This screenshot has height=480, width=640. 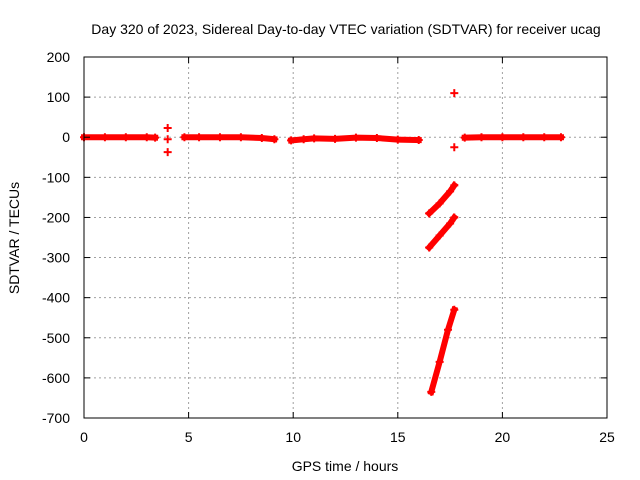 I want to click on x-tick-label: 10, so click(x=293, y=437).